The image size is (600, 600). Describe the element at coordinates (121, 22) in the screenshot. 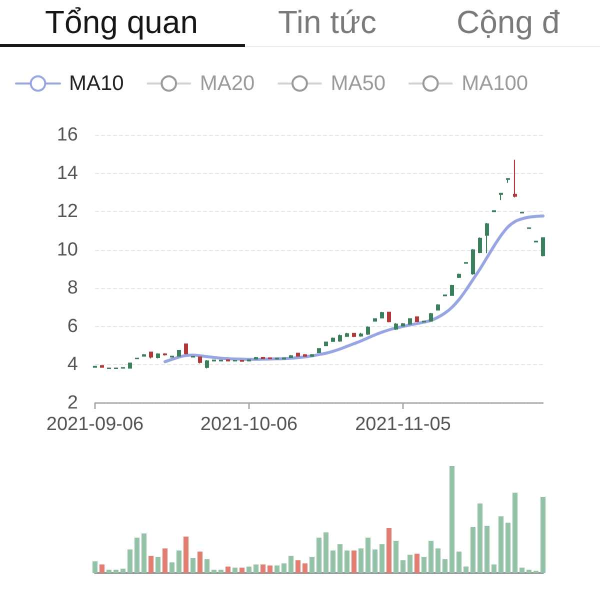

I see `text: Tổng quan` at that location.